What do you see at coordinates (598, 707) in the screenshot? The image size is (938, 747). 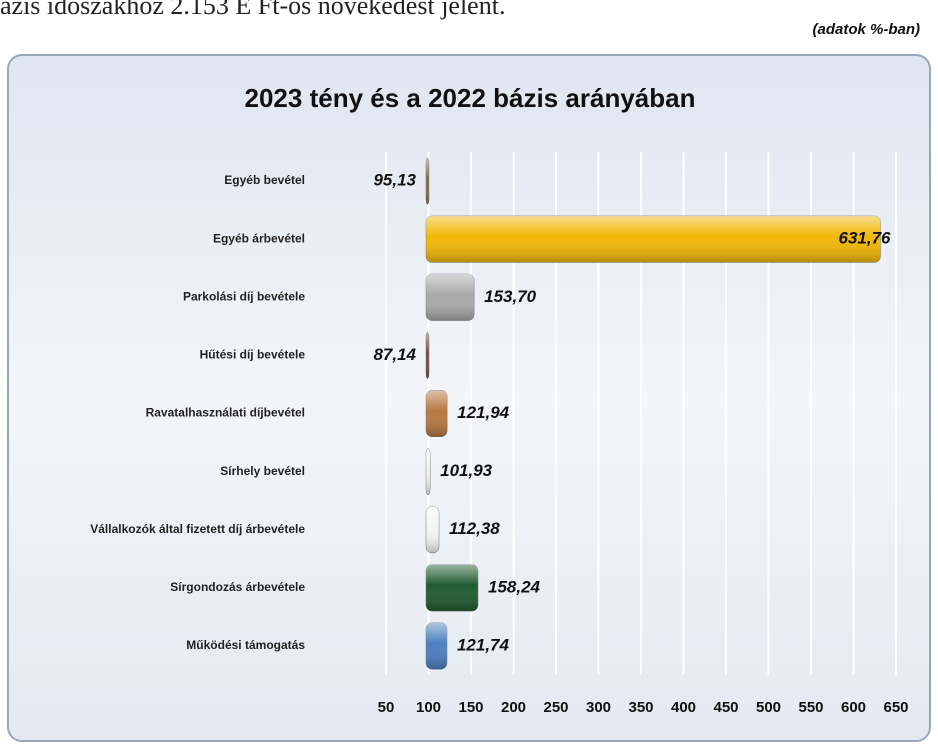 I see `x-tick-label: 300` at bounding box center [598, 707].